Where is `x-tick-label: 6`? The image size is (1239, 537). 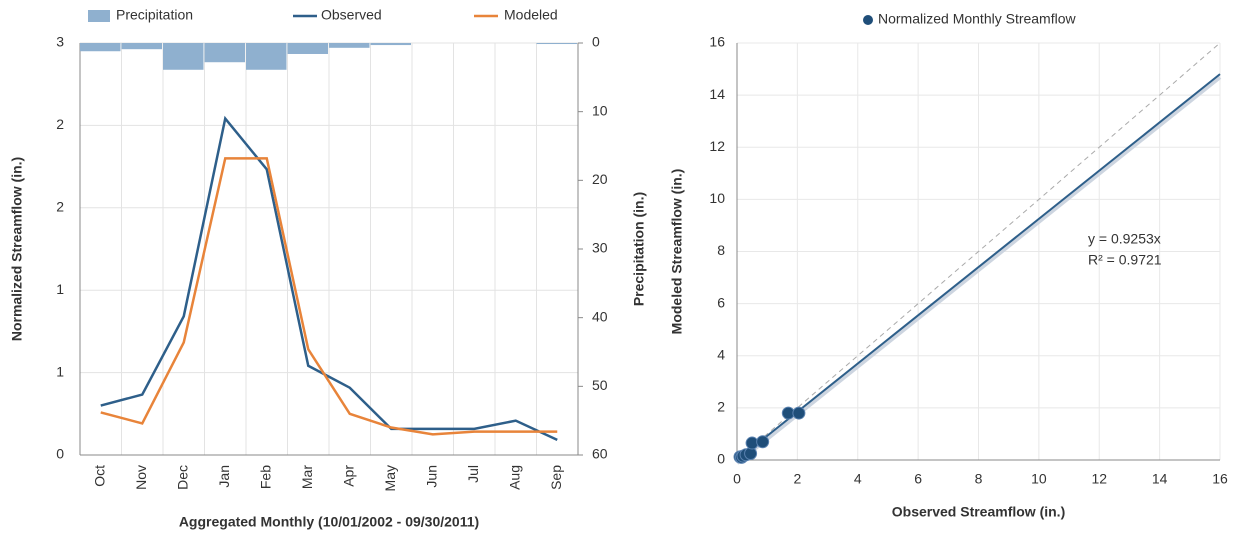 x-tick-label: 6 is located at coordinates (918, 479).